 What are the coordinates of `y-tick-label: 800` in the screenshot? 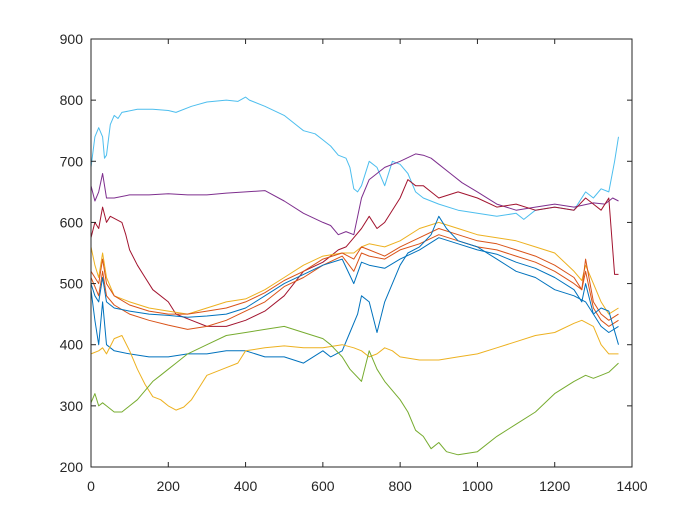 It's located at (72, 100).